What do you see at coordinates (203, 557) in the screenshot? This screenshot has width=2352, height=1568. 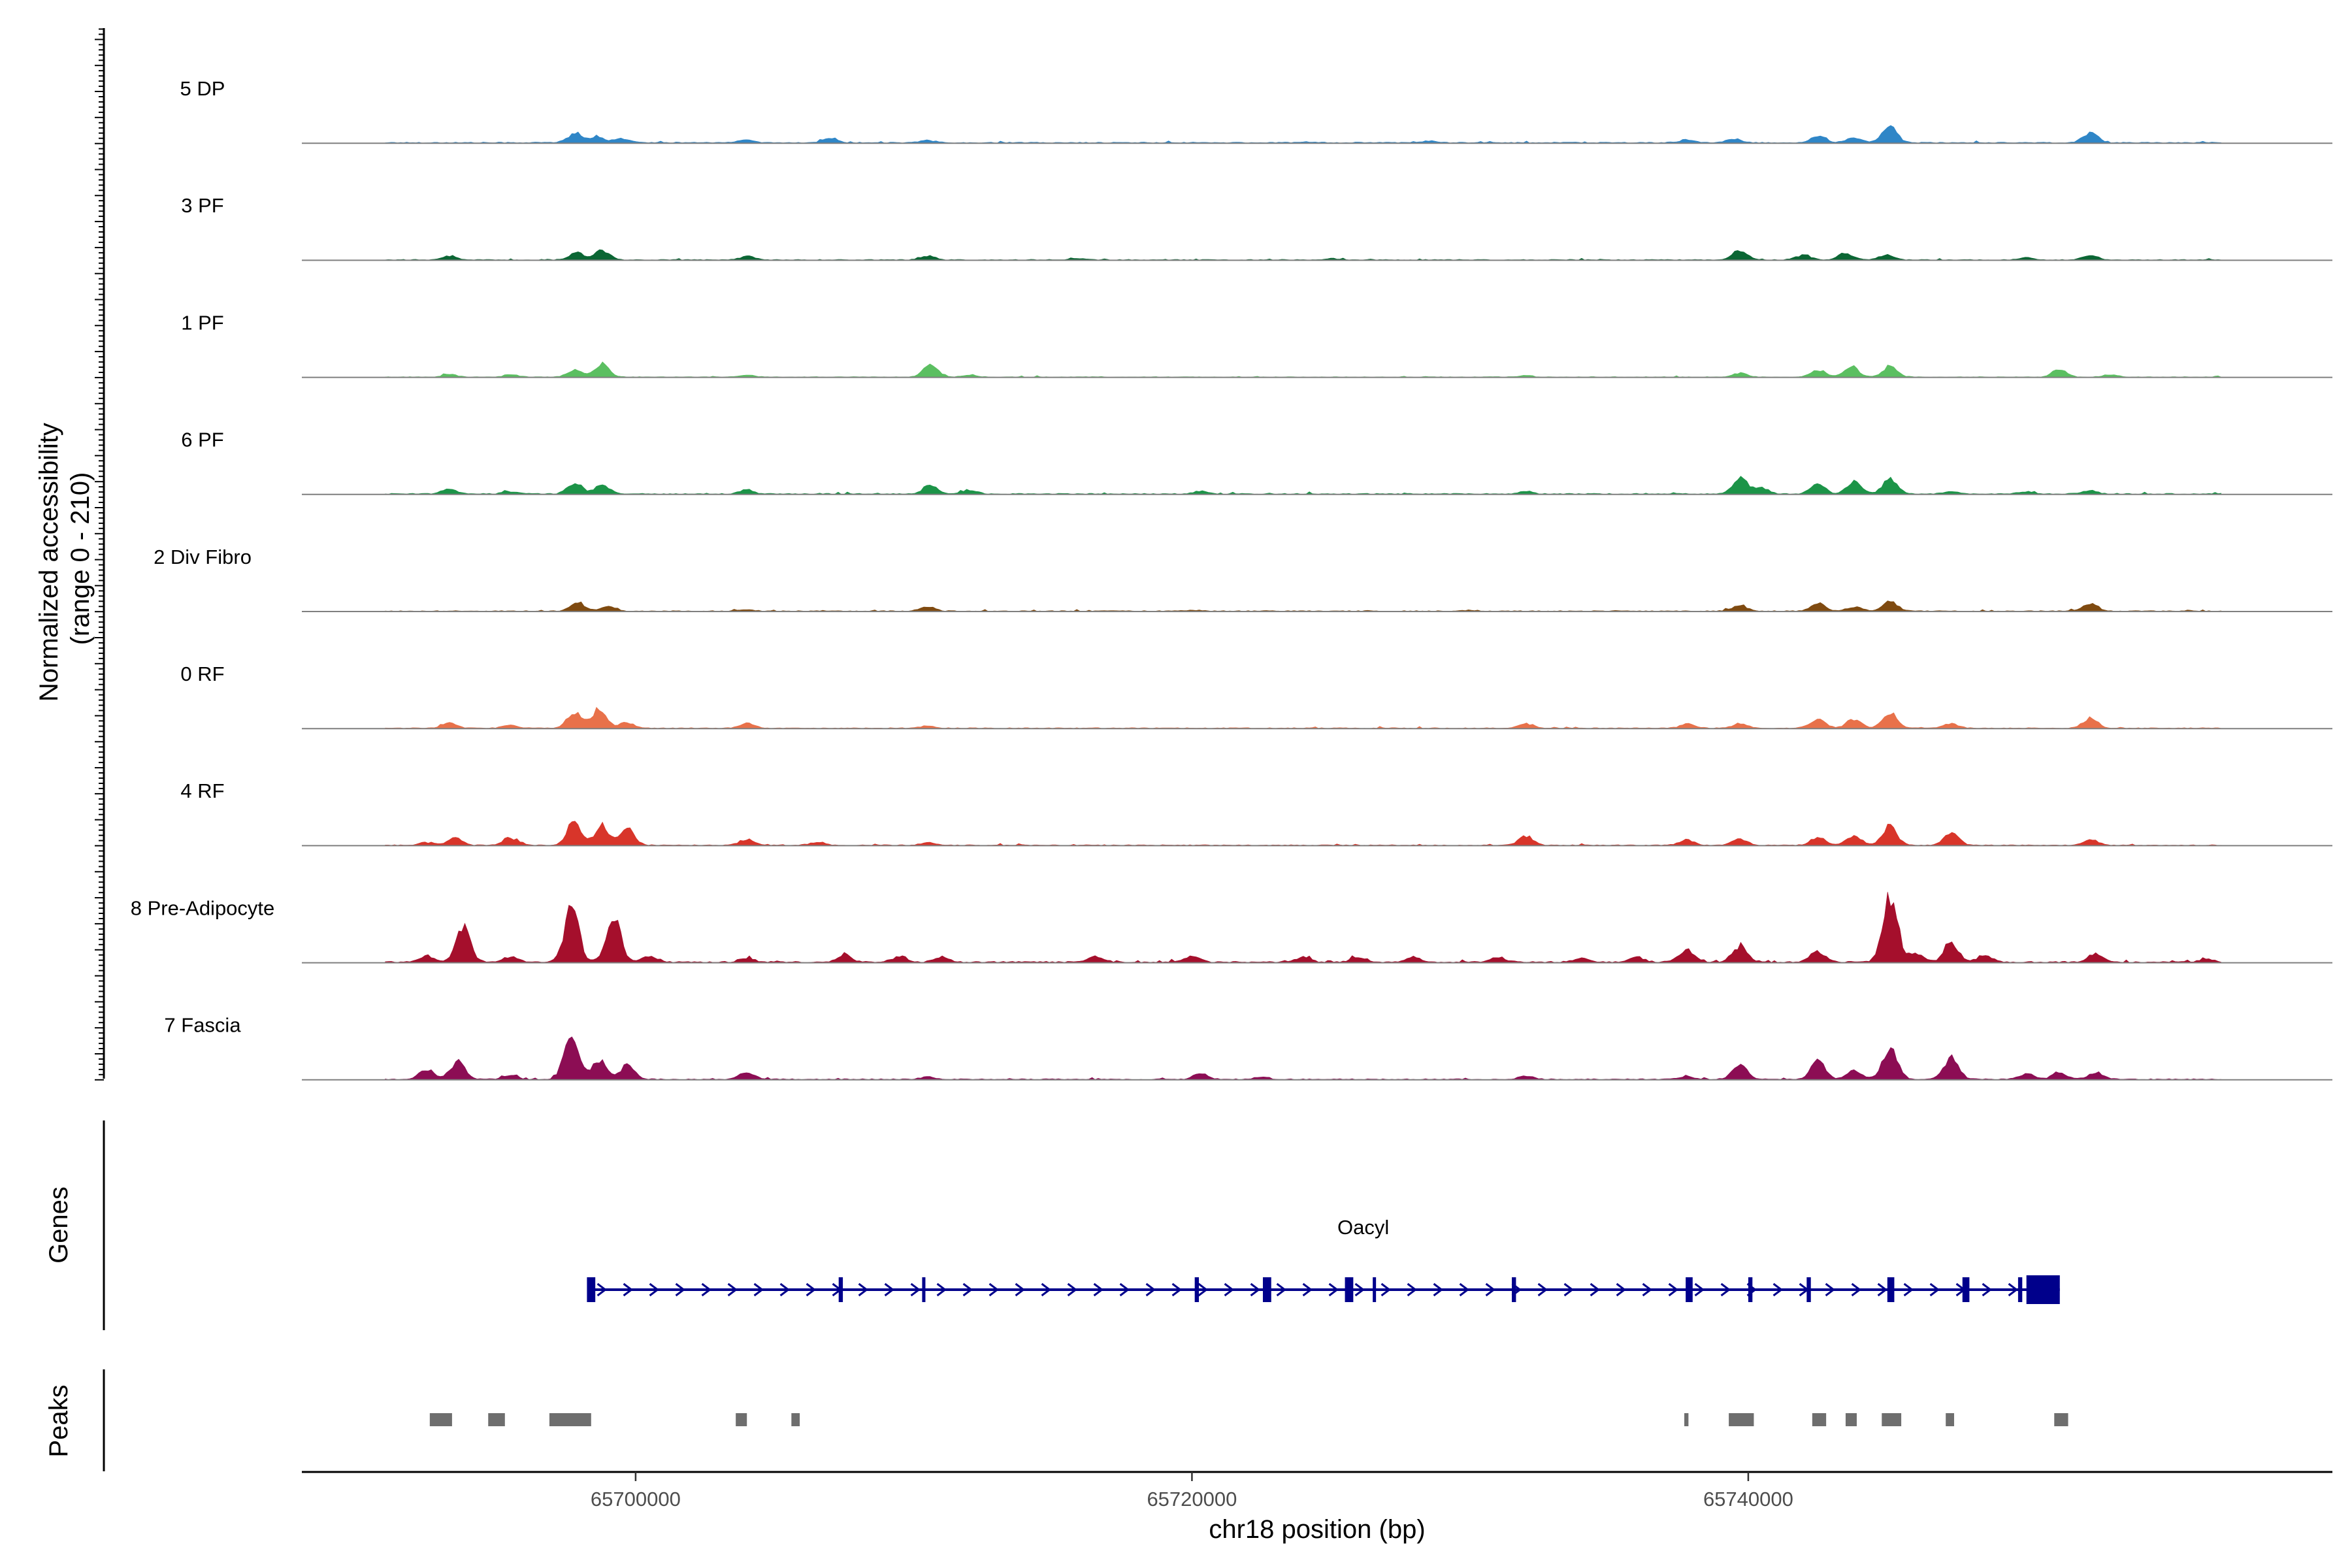 I see `track-label: 2 Div Fibro` at bounding box center [203, 557].